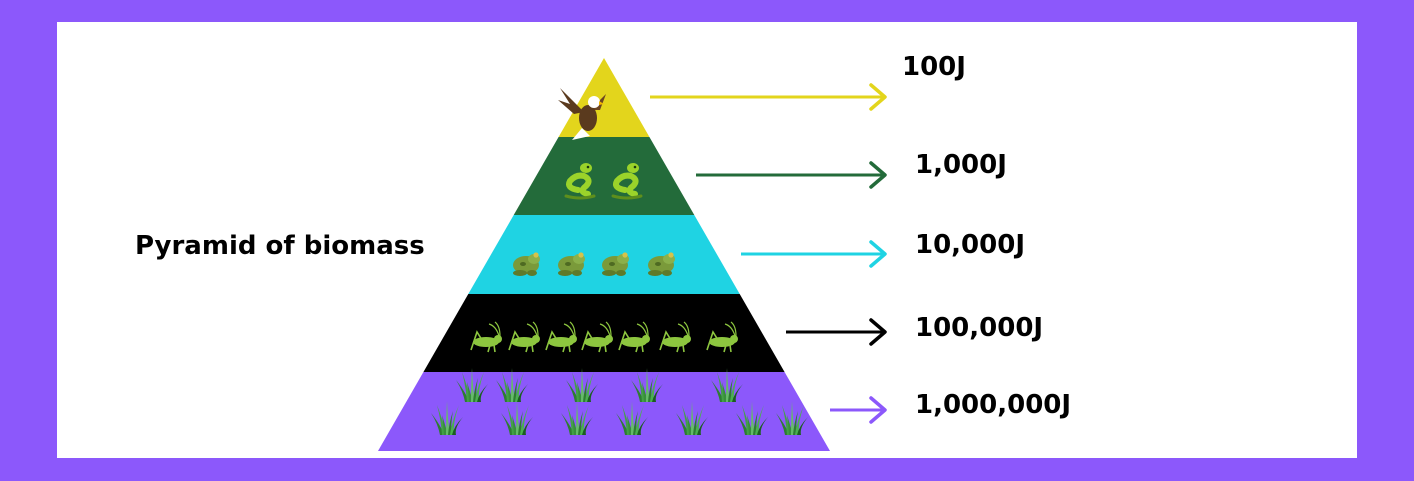  What do you see at coordinates (961, 165) in the screenshot?
I see `level-2-energy-label: 1,000J` at bounding box center [961, 165].